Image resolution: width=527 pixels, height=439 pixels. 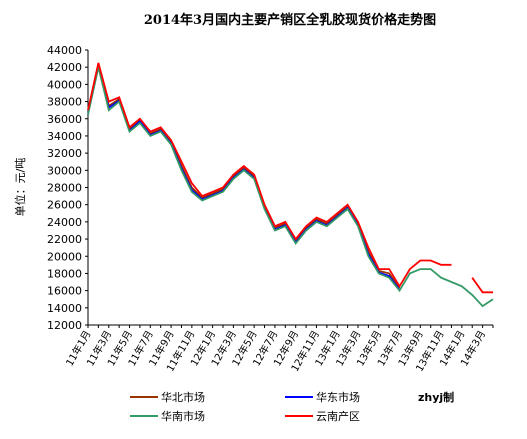 What do you see at coordinates (64, 222) in the screenshot?
I see `y-tick-label: 24000` at bounding box center [64, 222].